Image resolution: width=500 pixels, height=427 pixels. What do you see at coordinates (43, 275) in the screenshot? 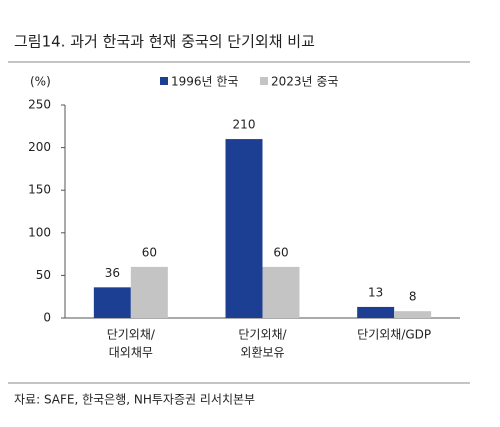
I see `y-tick-label: 50` at bounding box center [43, 275].